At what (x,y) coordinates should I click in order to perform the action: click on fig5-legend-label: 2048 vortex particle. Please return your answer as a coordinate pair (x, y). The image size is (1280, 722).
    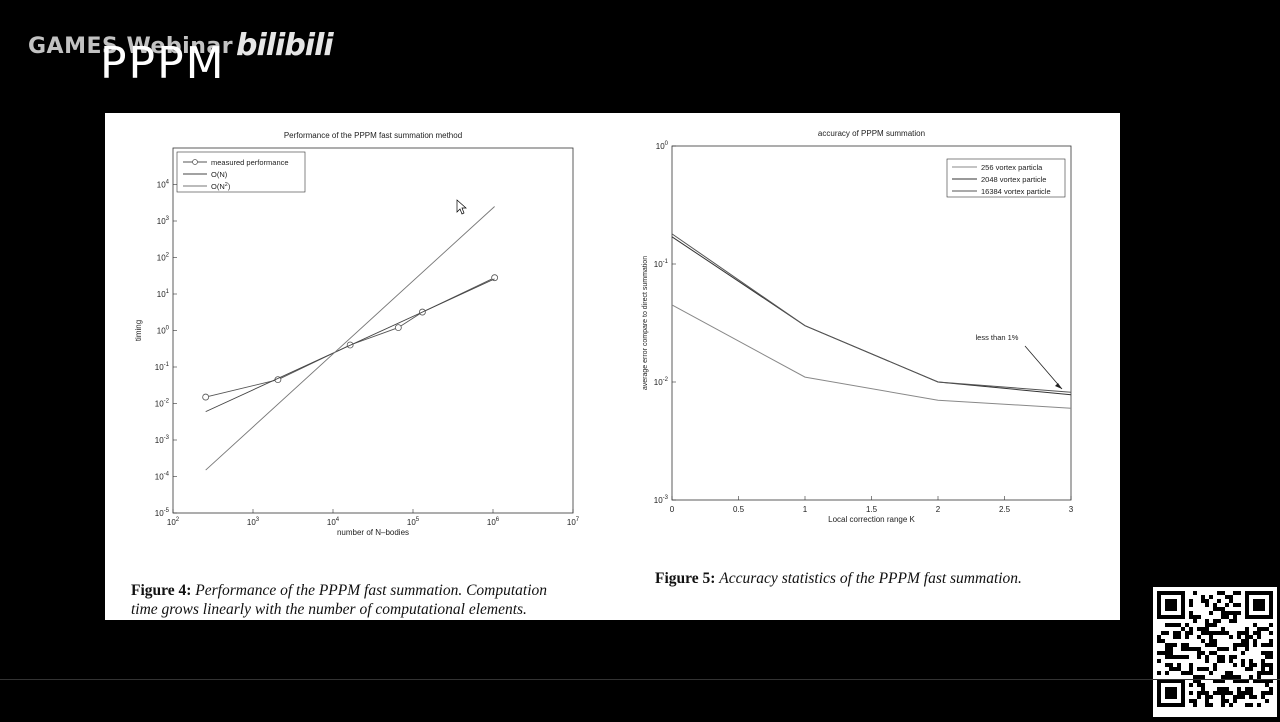
    Looking at the image, I should click on (1013, 179).